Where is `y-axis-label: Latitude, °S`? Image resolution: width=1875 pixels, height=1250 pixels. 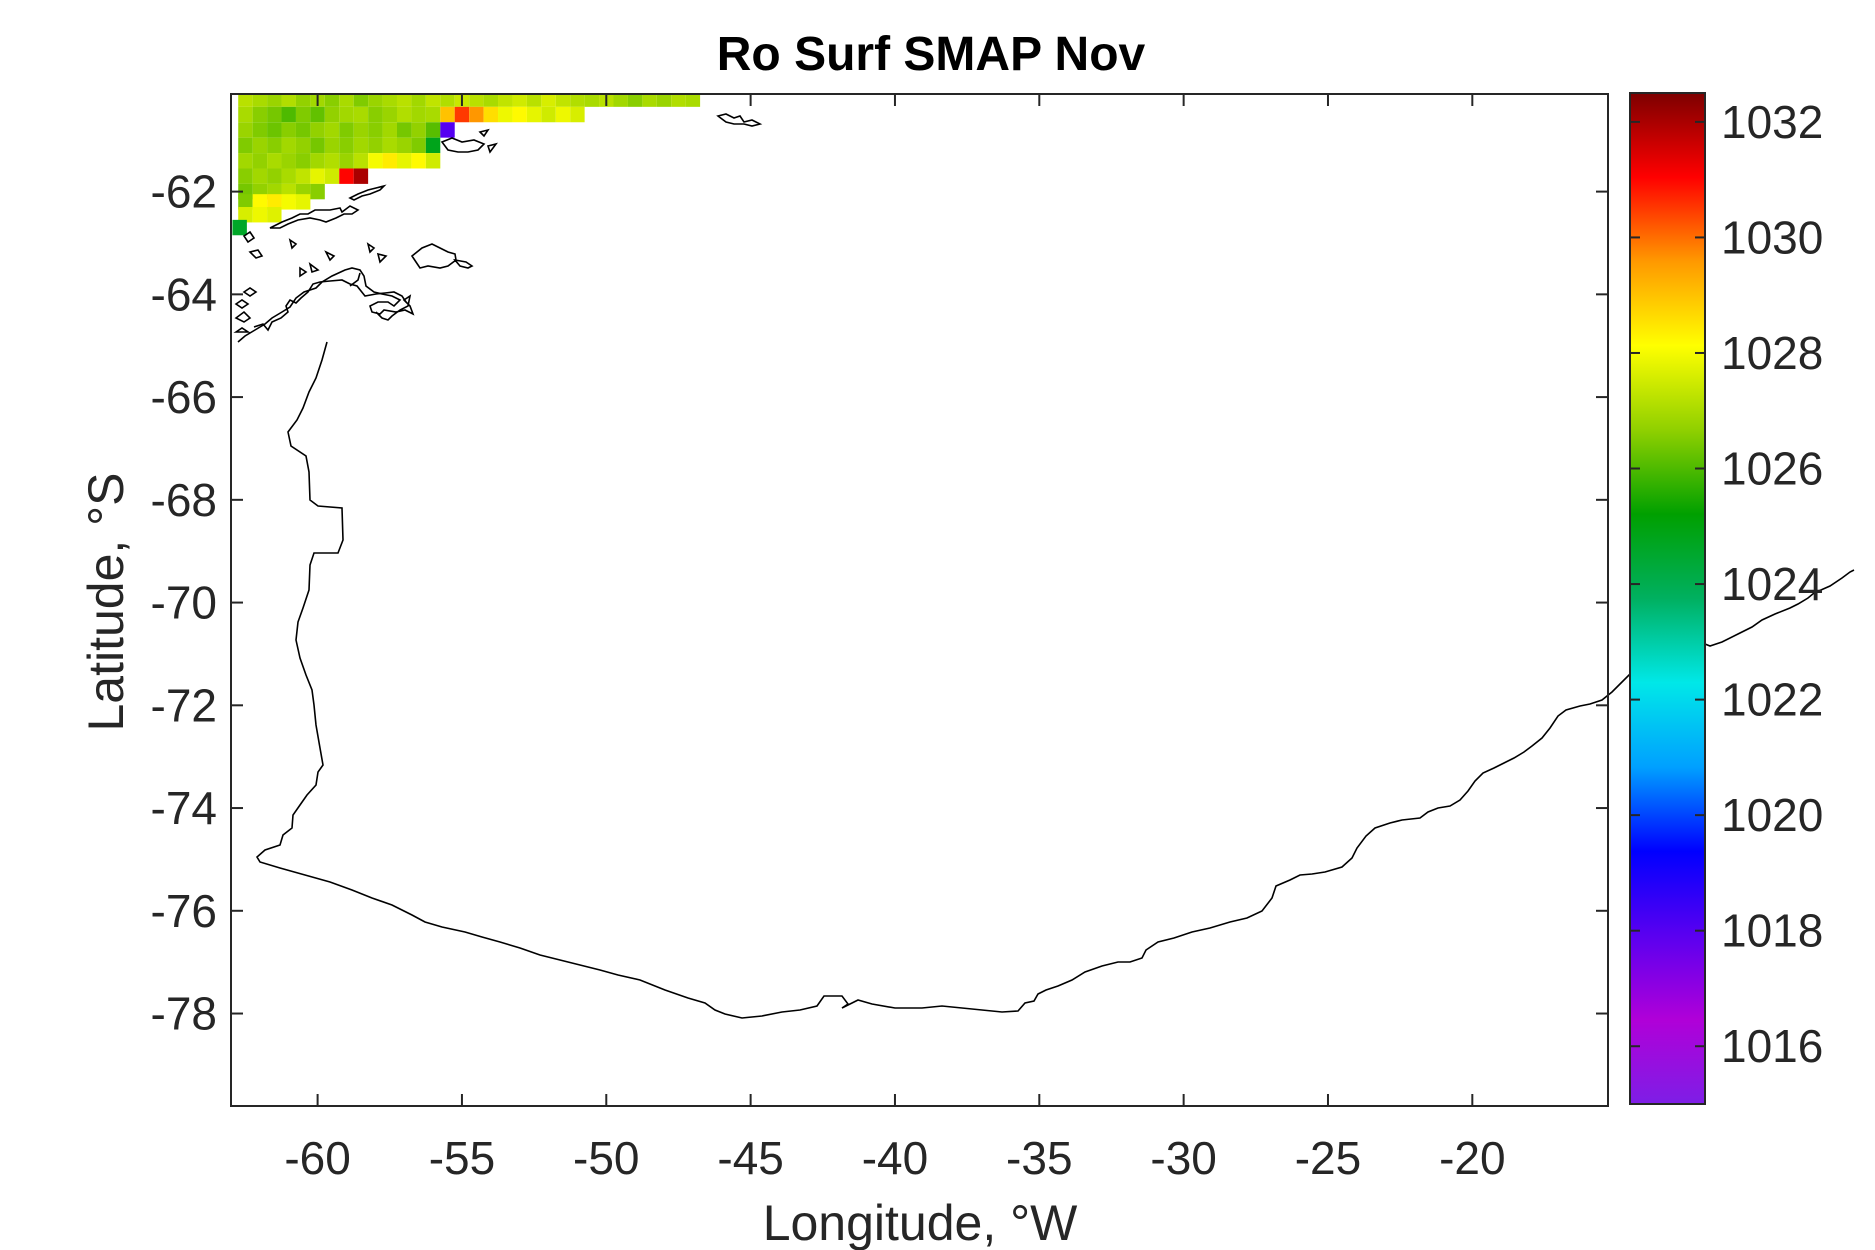 y-axis-label: Latitude, °S is located at coordinates (106, 601).